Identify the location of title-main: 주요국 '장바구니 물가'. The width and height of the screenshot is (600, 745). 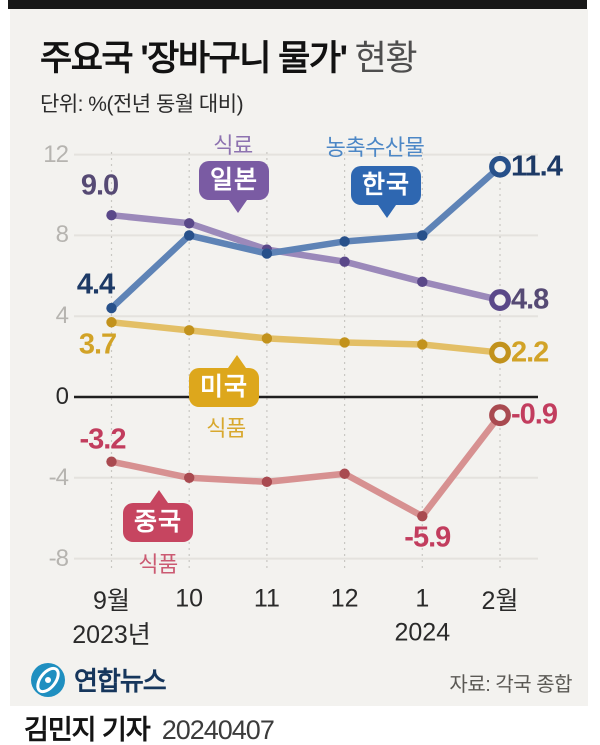
(194, 58).